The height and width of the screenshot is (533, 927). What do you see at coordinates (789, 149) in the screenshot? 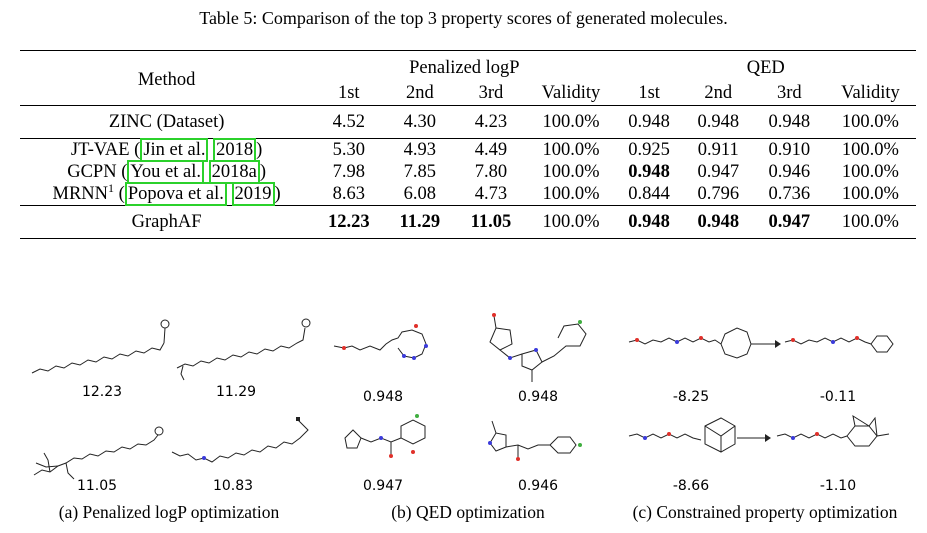
I see `value-cell: 0.910` at bounding box center [789, 149].